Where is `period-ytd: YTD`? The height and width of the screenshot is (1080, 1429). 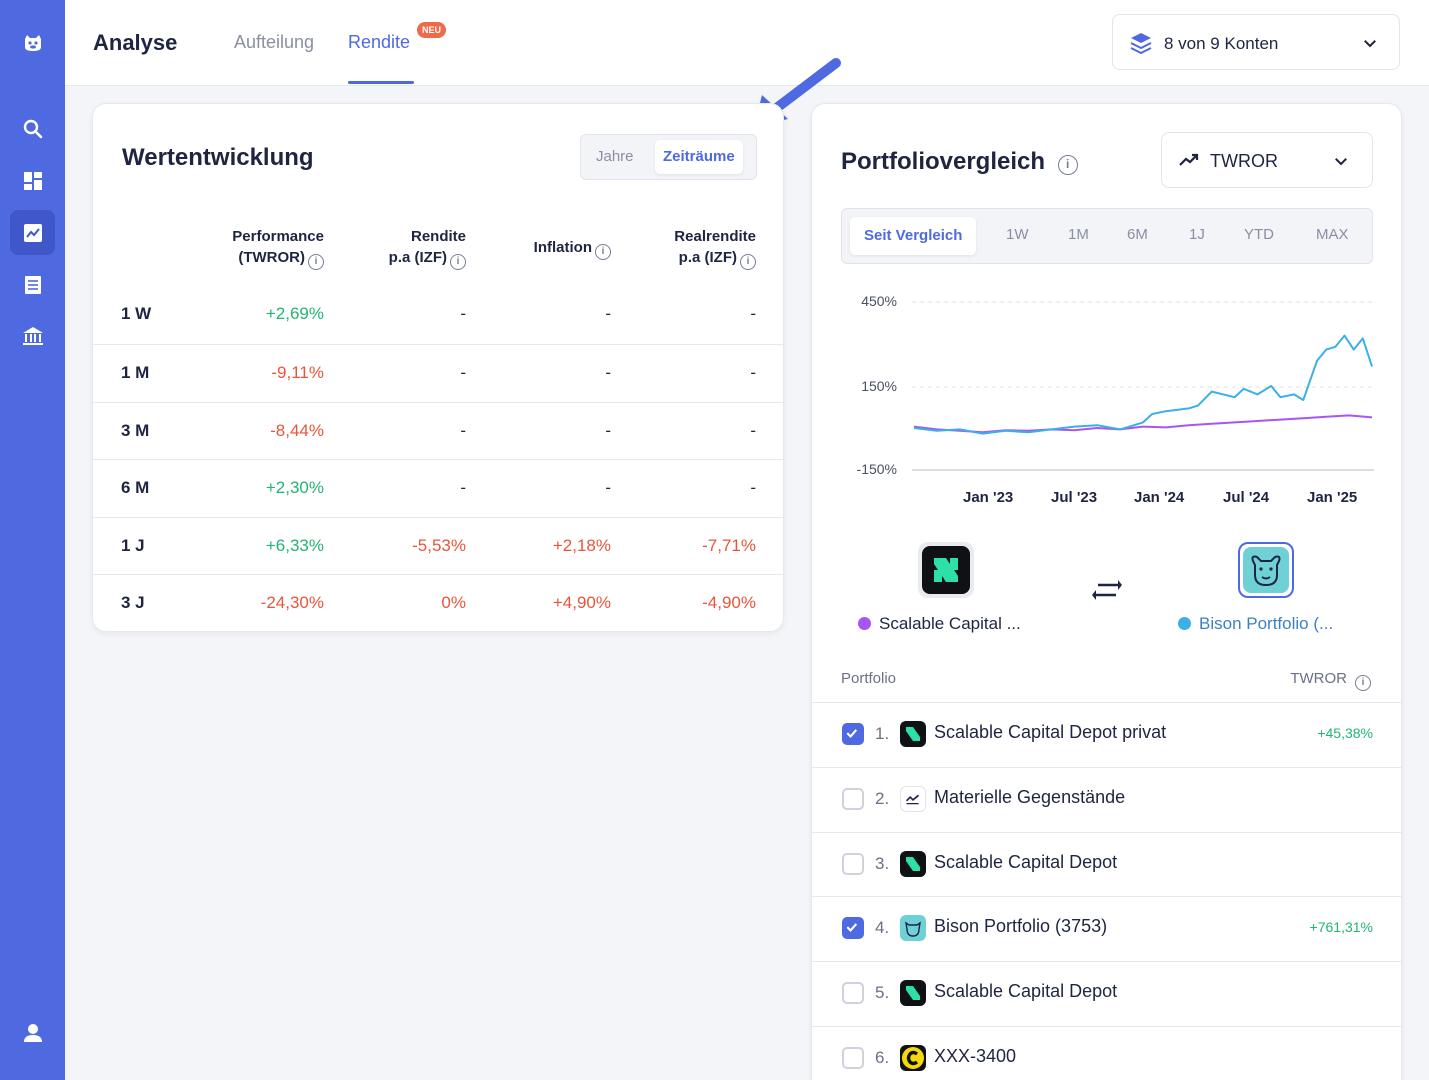 period-ytd: YTD is located at coordinates (1259, 234).